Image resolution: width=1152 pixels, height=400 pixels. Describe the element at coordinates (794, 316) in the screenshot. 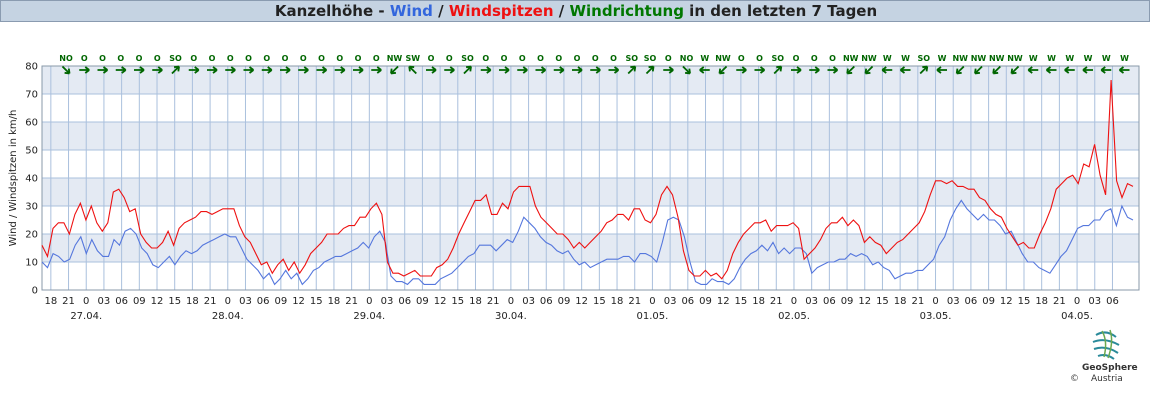

I see `date-label: 02.05.` at that location.